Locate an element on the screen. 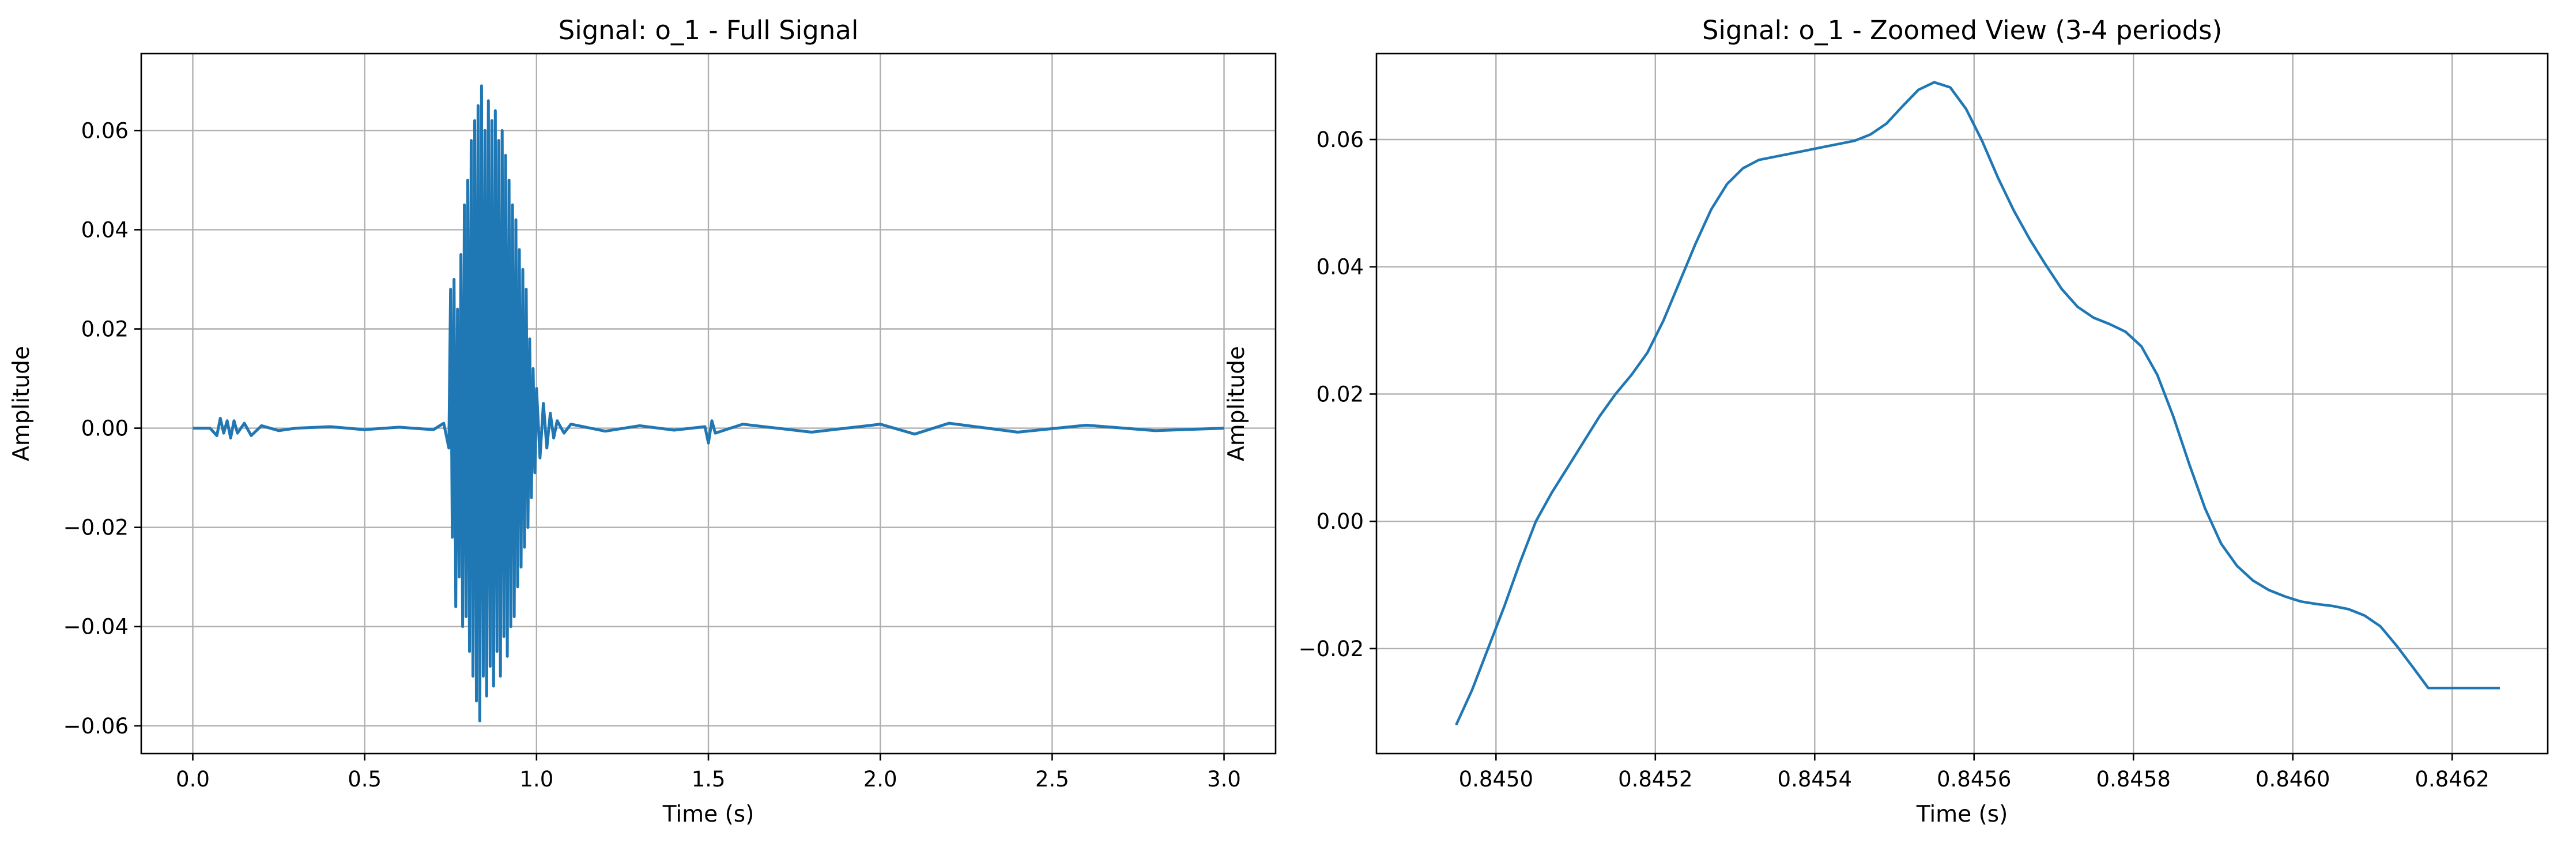  chart-title: Signal: o_1 - Zoomed View (3-4 periods) is located at coordinates (1962, 30).